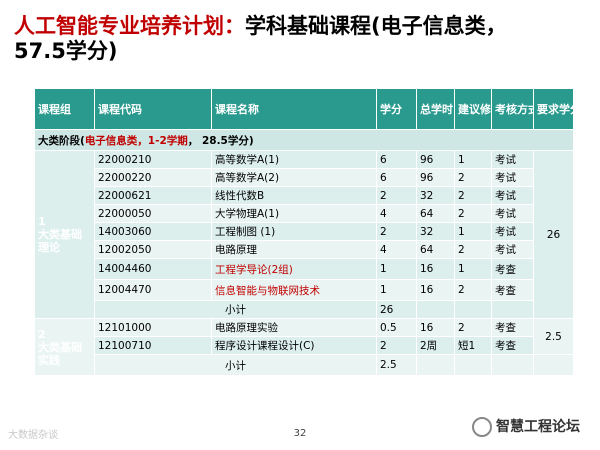 This screenshot has height=450, width=600. I want to click on header-required: 要求学分, so click(553, 109).